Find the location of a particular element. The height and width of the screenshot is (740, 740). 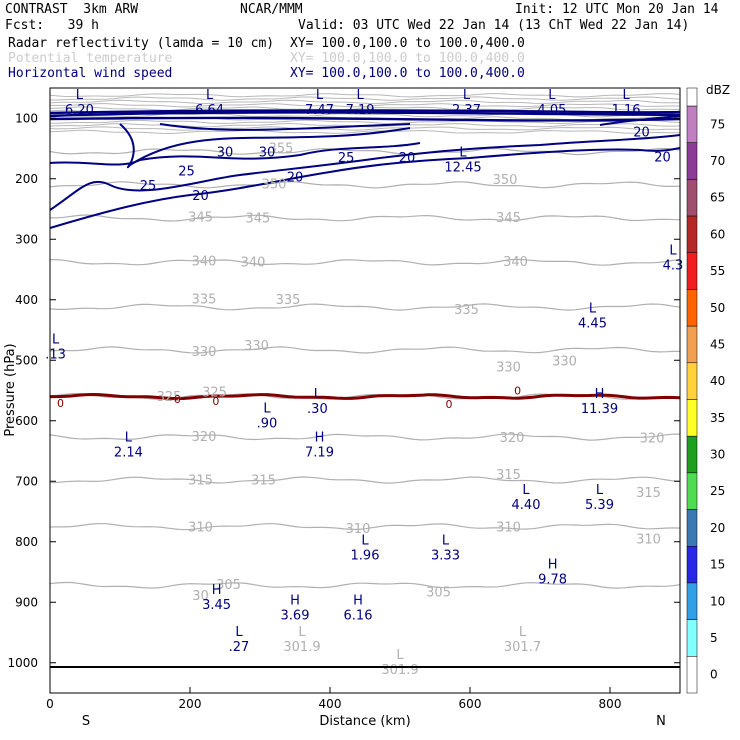

colorbar-label: 60 is located at coordinates (717, 234).